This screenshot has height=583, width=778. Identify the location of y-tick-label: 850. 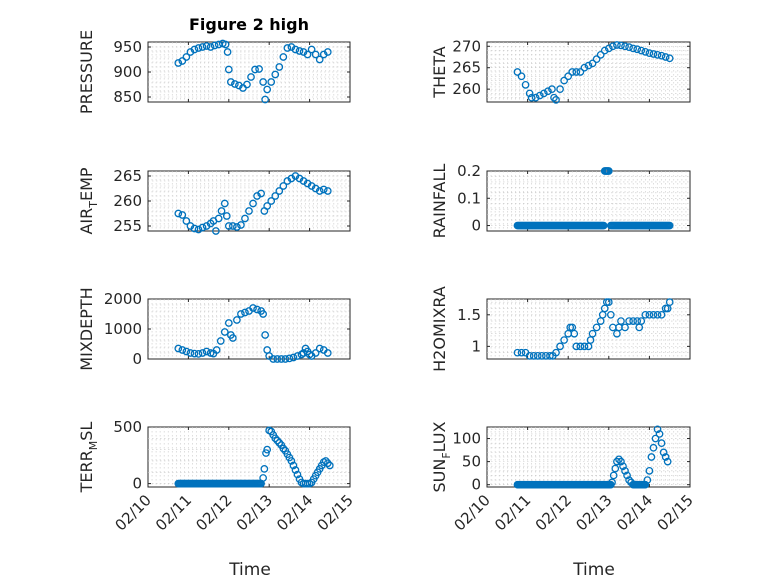
(127, 97).